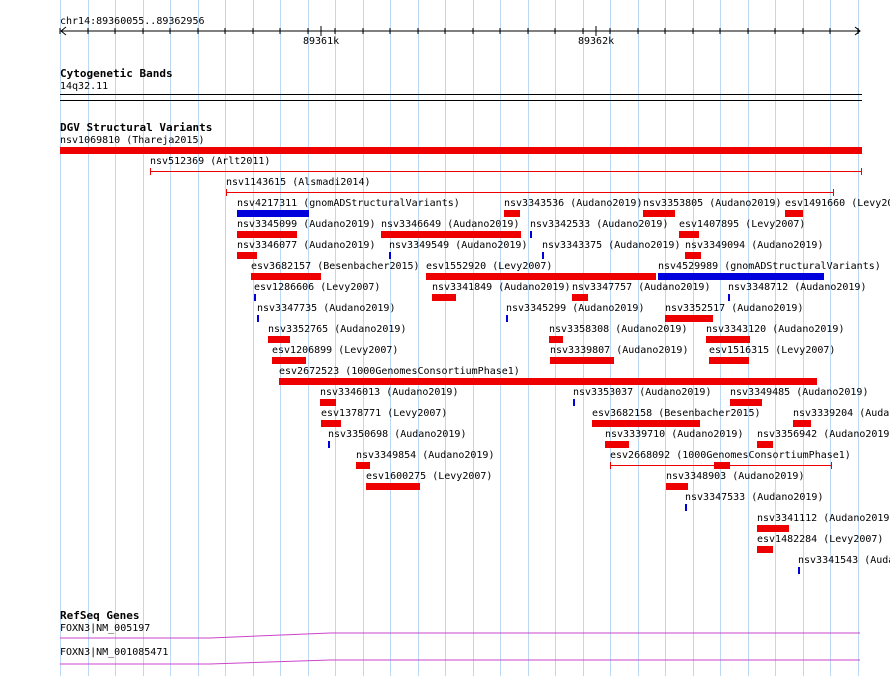  Describe the element at coordinates (754, 245) in the screenshot. I see `dgv-feature-label: nsv3349094 (Audano2019)` at that location.